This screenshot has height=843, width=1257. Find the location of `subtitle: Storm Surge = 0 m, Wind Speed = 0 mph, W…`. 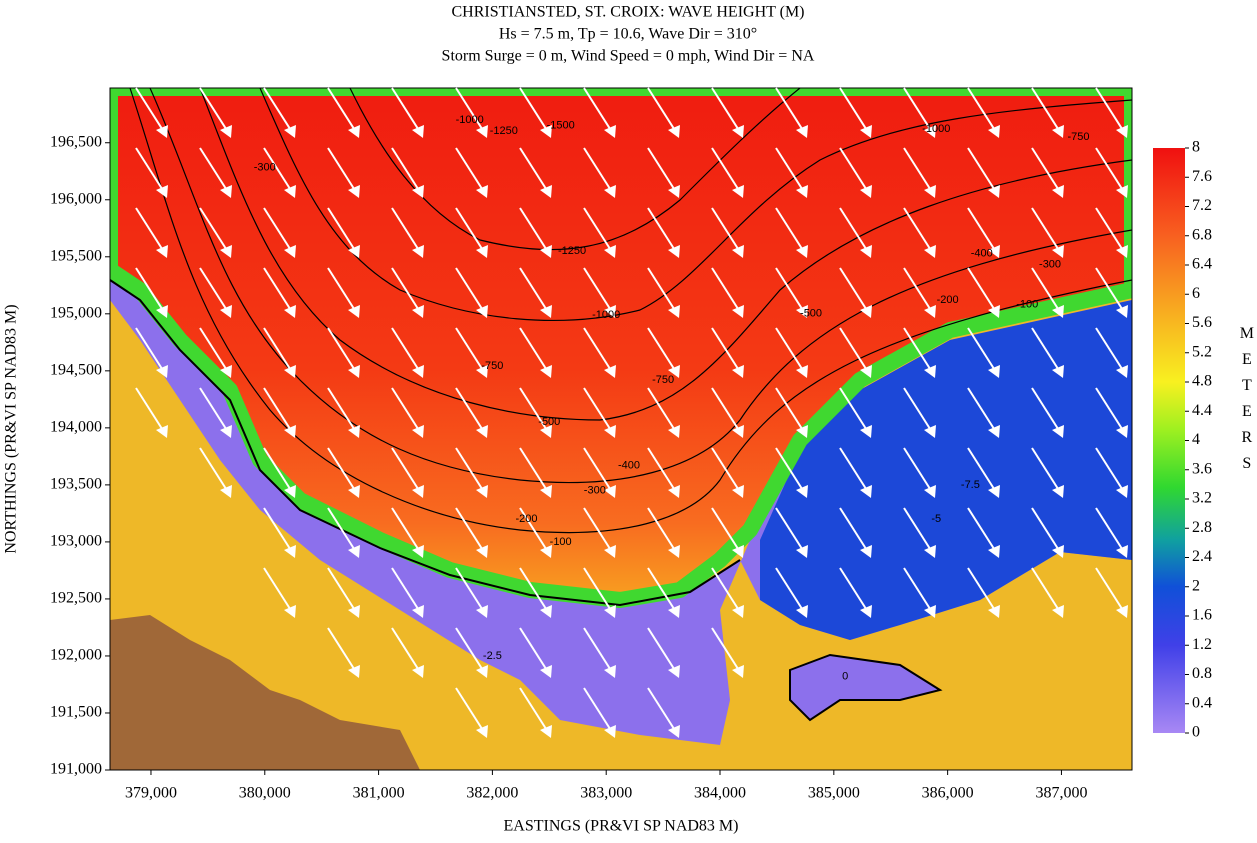

subtitle: Storm Surge = 0 m, Wind Speed = 0 mph, W… is located at coordinates (628, 56).